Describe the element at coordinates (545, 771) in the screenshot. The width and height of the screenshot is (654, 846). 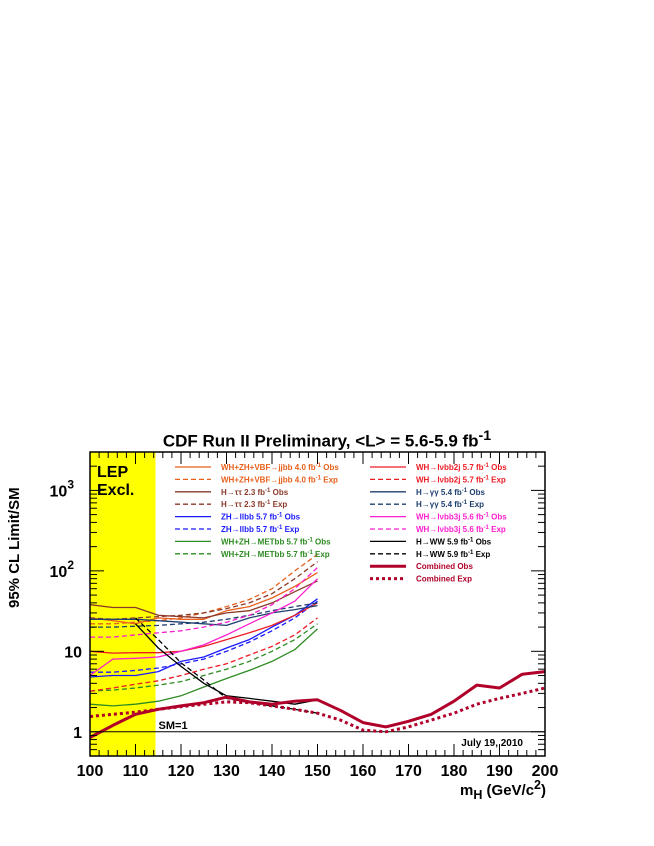
I see `x-tick-label: 200` at that location.